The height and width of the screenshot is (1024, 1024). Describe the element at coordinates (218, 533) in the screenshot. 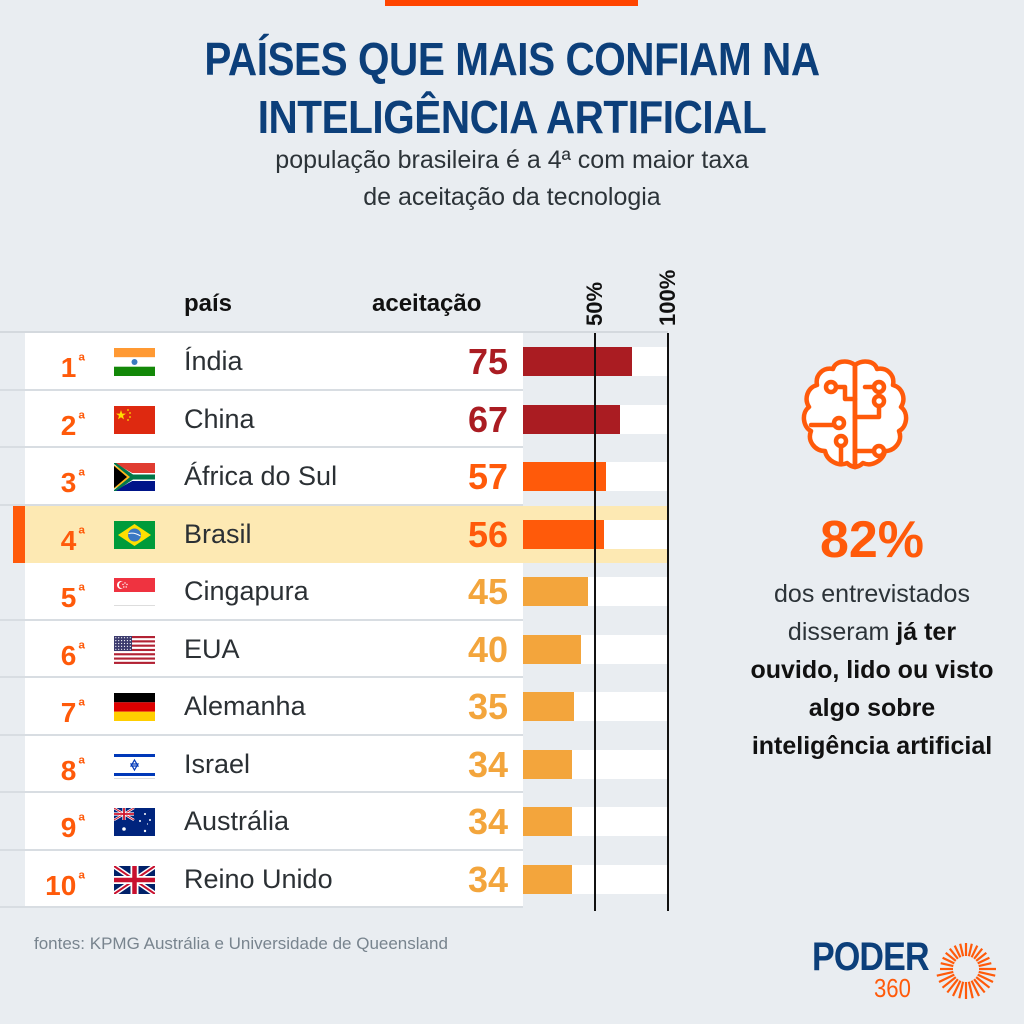

I see `country-name: Brasil` at that location.